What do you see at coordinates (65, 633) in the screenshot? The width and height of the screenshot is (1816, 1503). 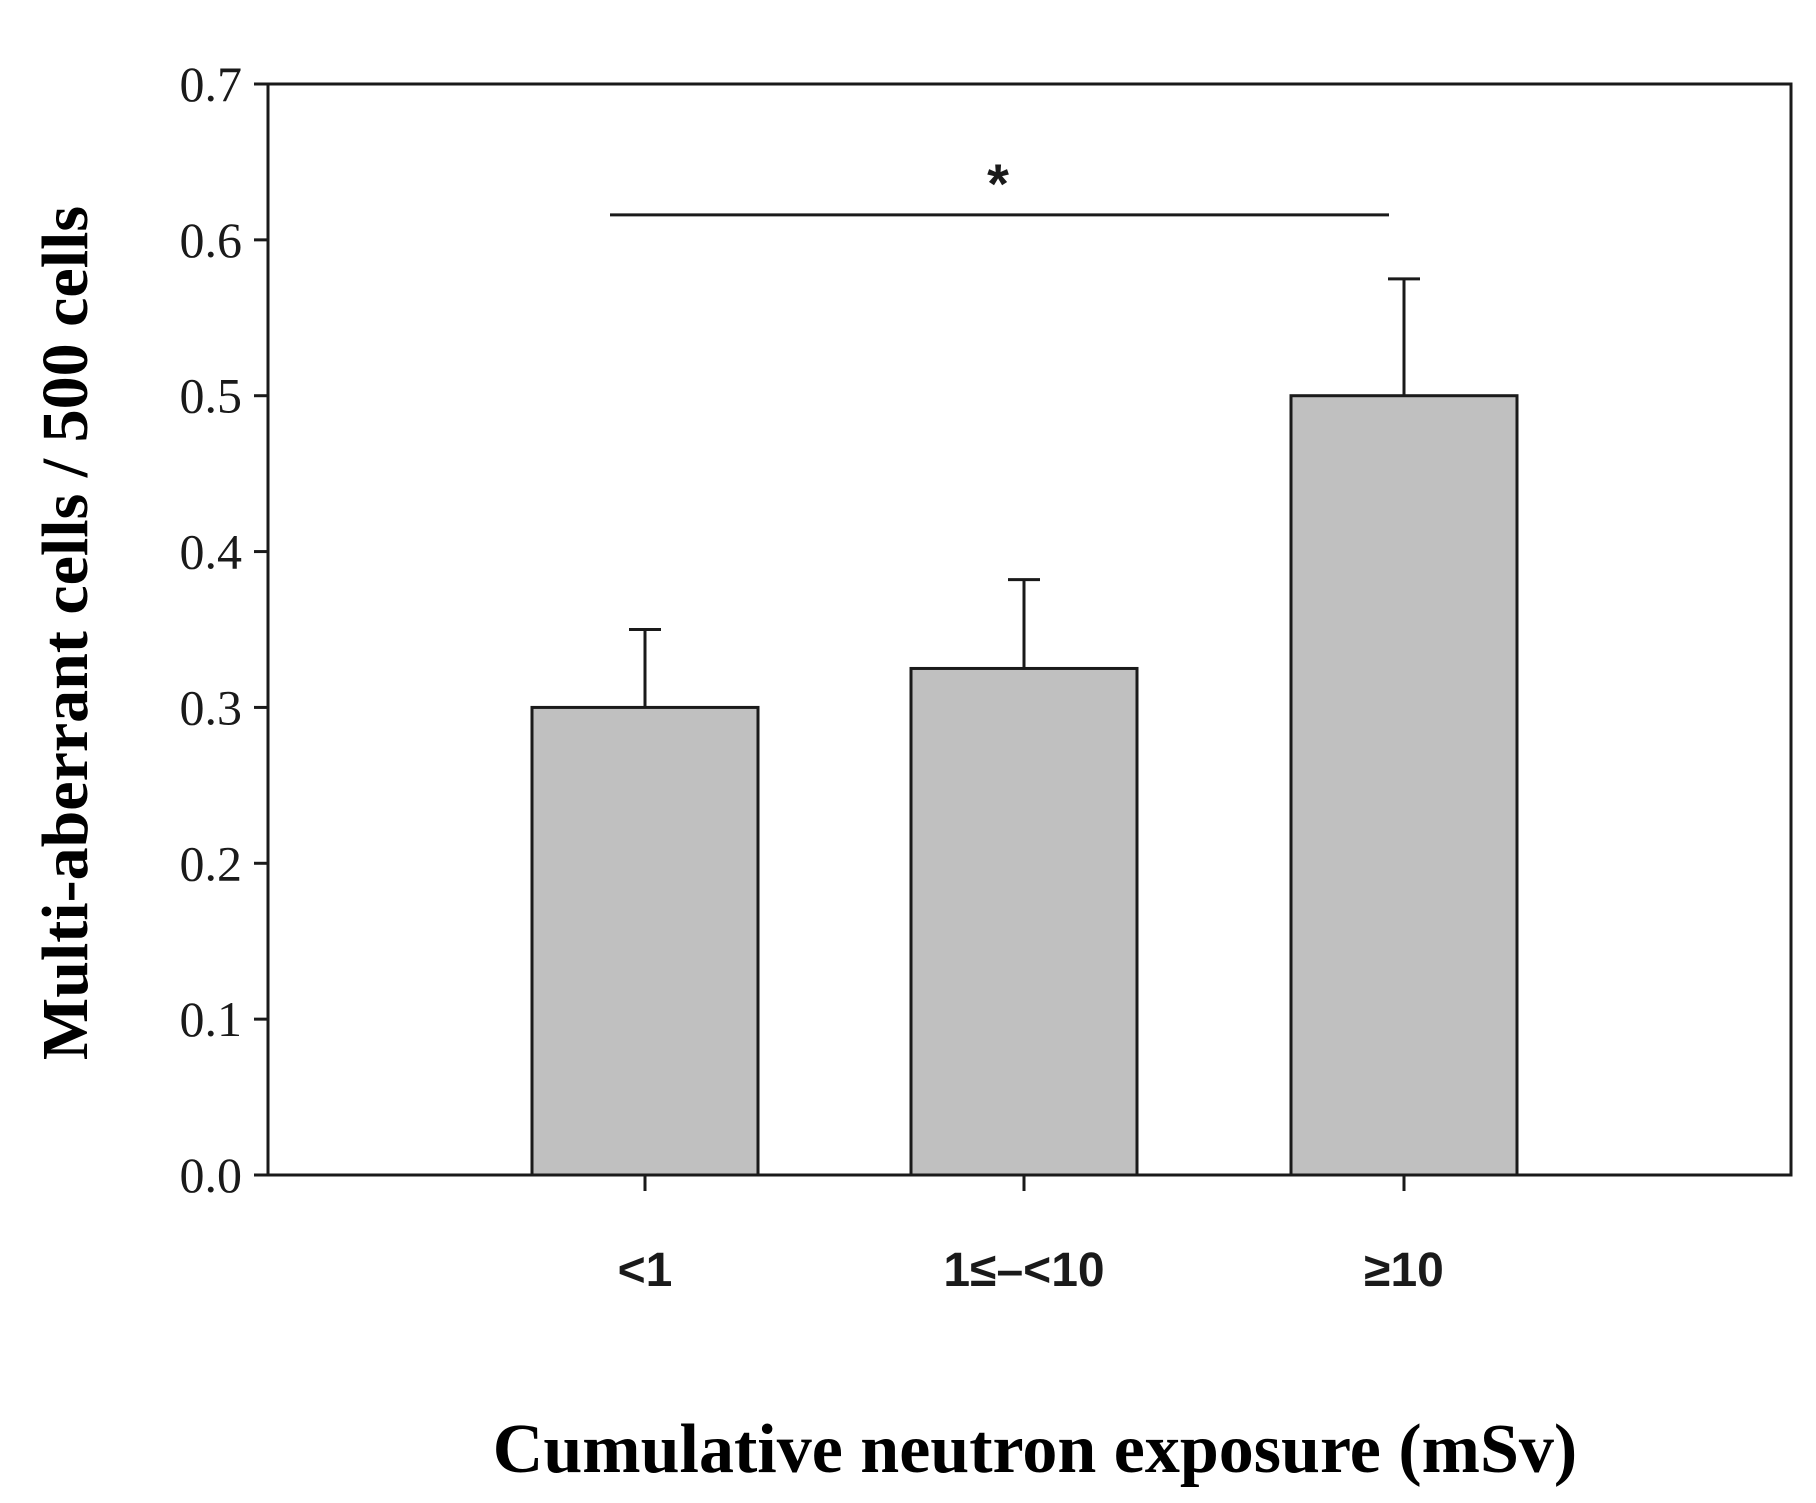 I see `y-axis-title: Multi-aberrant cells / 500 cells` at bounding box center [65, 633].